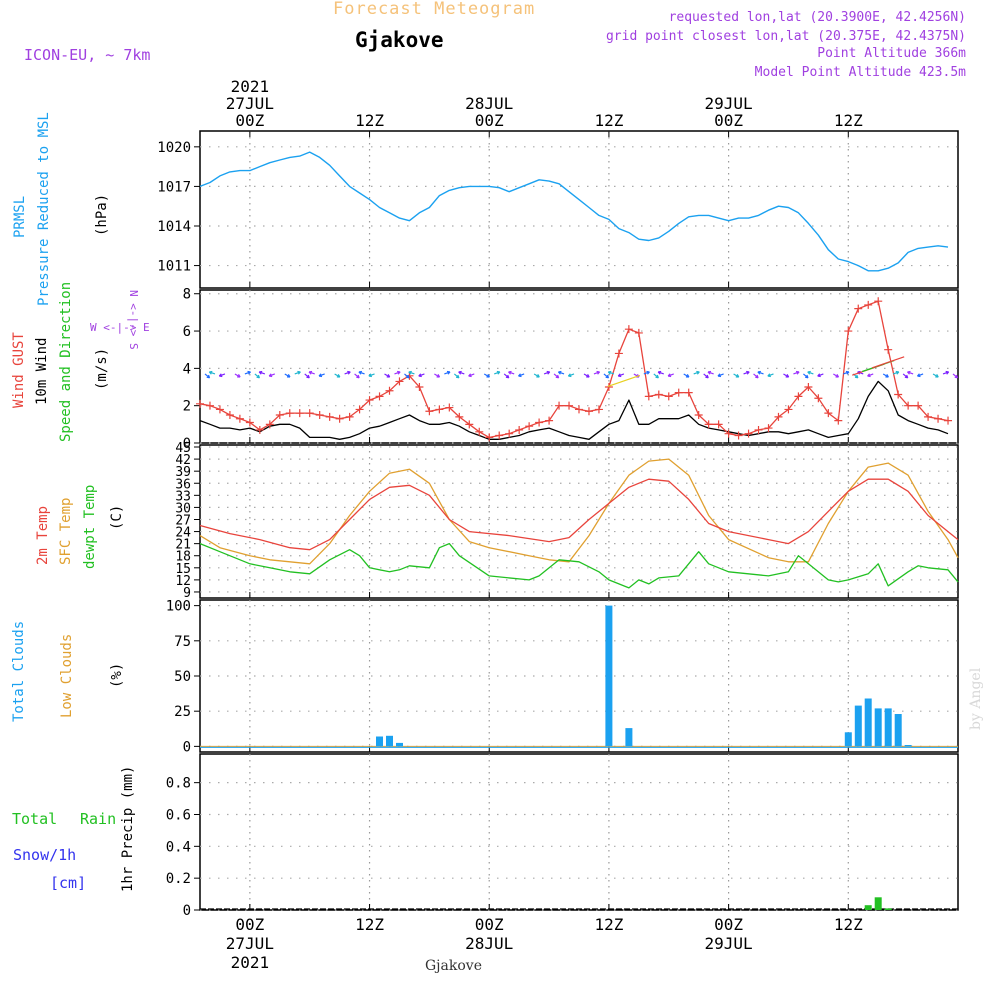 The width and height of the screenshot is (1000, 1000). Describe the element at coordinates (183, 484) in the screenshot. I see `temp-y-tick-label: 36` at that location.